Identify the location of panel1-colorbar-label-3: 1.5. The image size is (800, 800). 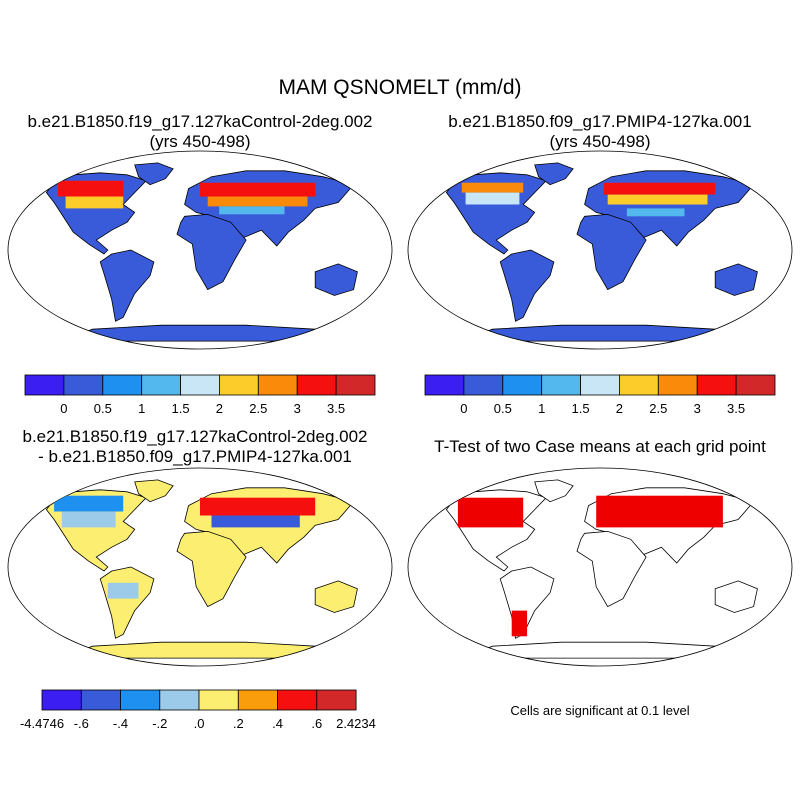
(181, 408).